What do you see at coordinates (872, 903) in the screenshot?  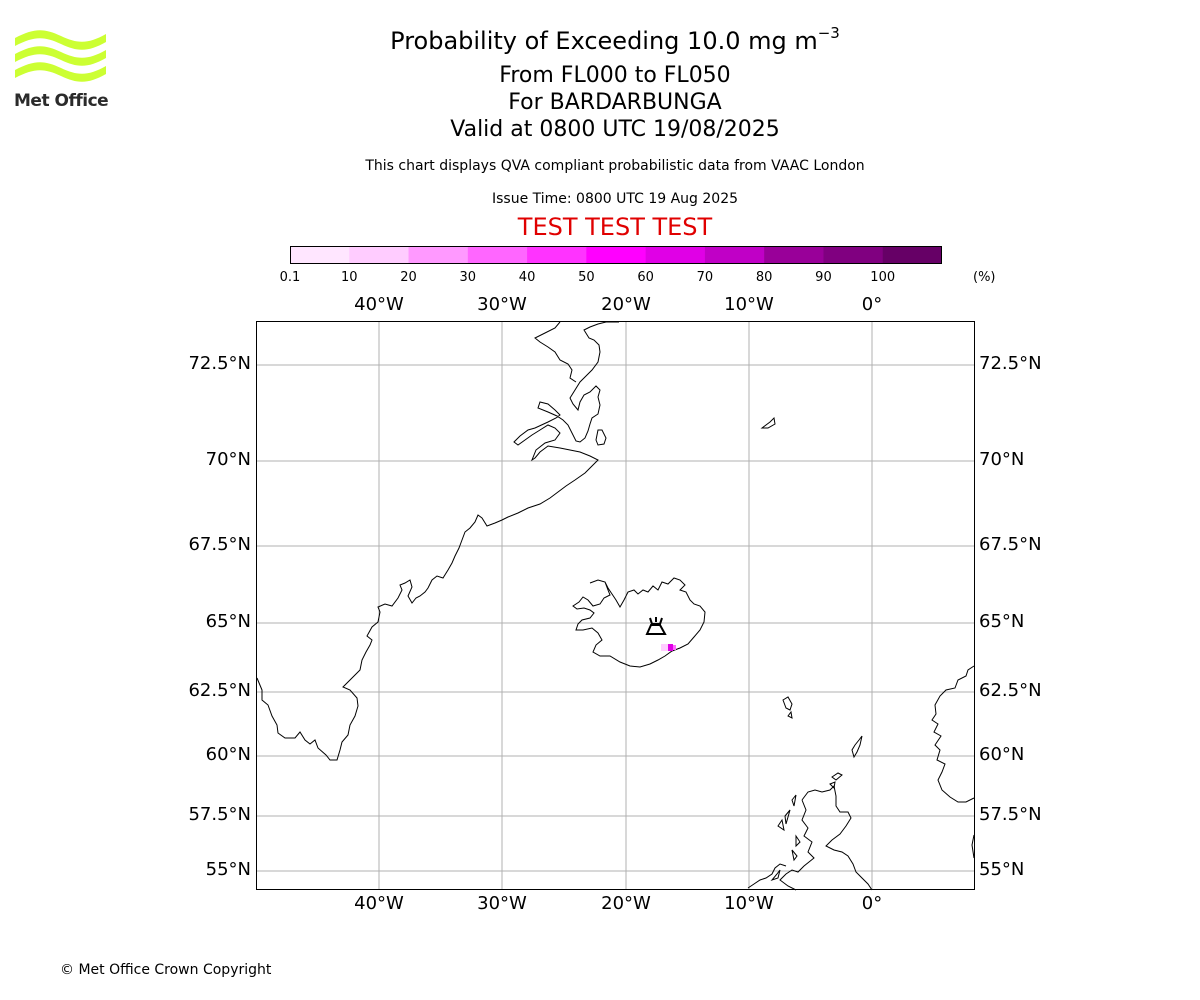 I see `lon-label-bottom: 0°` at bounding box center [872, 903].